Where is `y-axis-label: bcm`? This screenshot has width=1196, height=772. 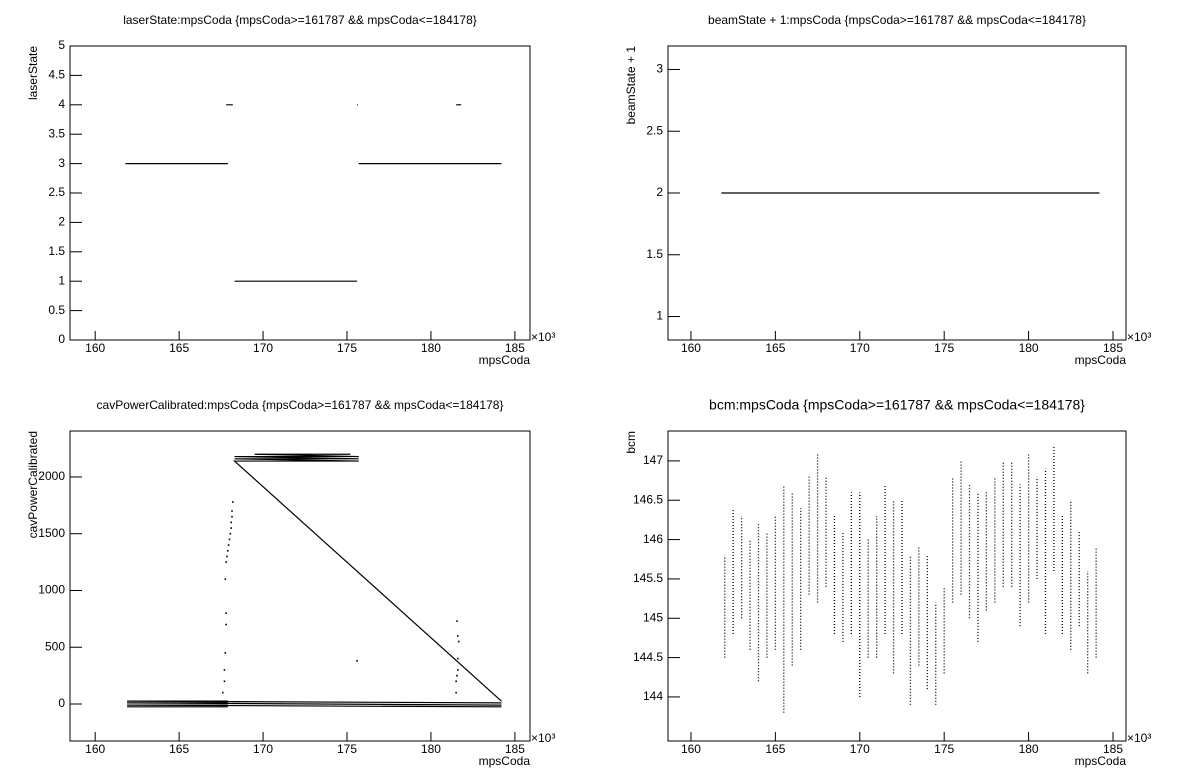
y-axis-label: bcm is located at coordinates (631, 442).